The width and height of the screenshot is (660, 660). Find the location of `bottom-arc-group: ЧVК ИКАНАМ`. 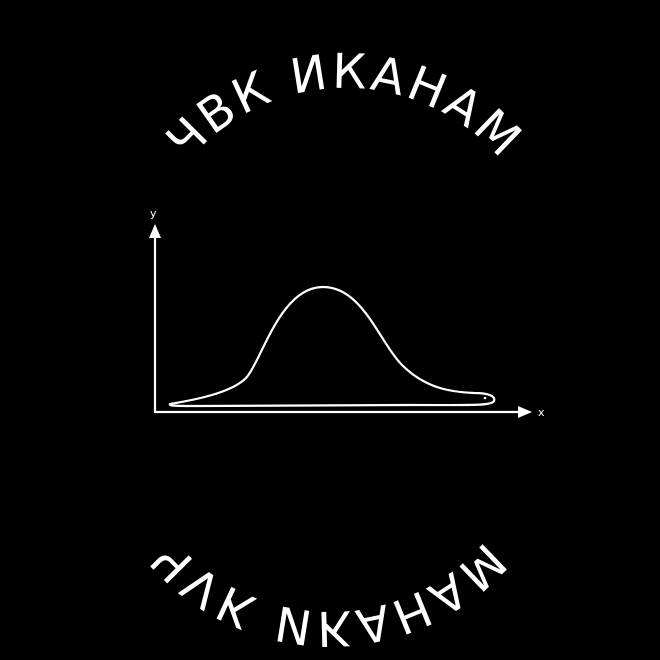

bottom-arc-group: ЧVК ИКАНАМ is located at coordinates (330, 593).